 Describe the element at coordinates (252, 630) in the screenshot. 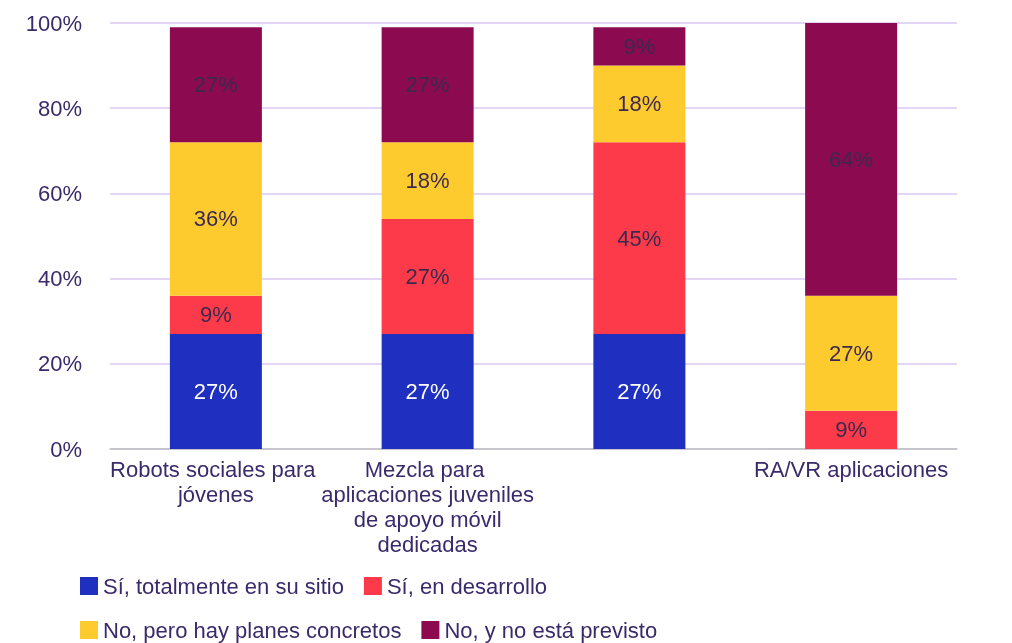

I see `legend-label: No, pero hay planes concretos` at that location.